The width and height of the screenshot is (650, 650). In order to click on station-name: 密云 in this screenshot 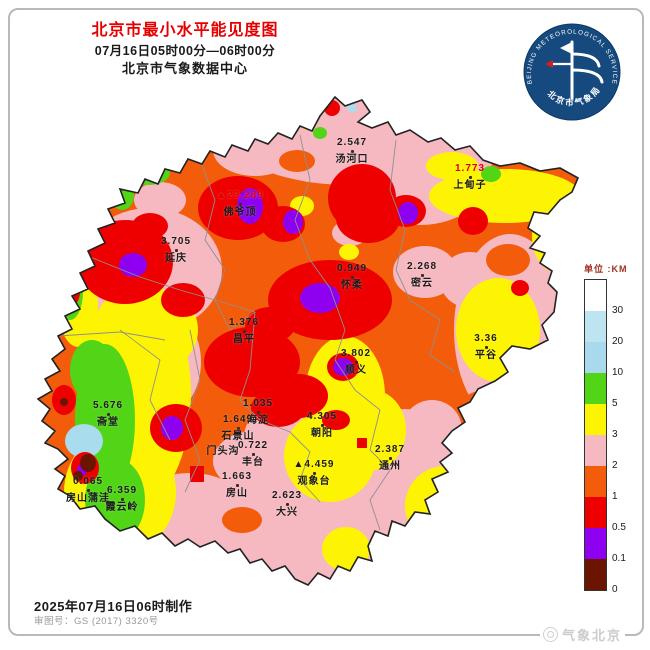, I will do `click(422, 283)`.